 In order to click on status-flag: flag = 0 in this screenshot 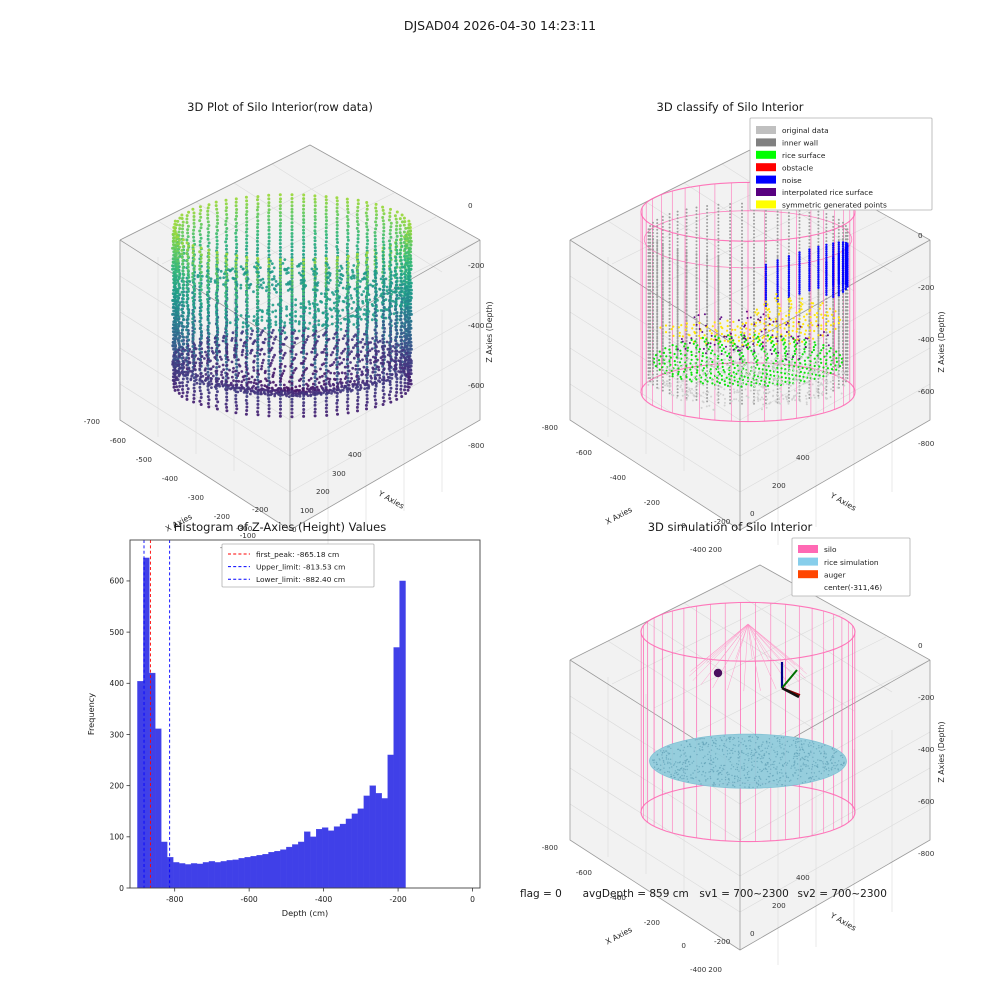, I will do `click(541, 894)`.